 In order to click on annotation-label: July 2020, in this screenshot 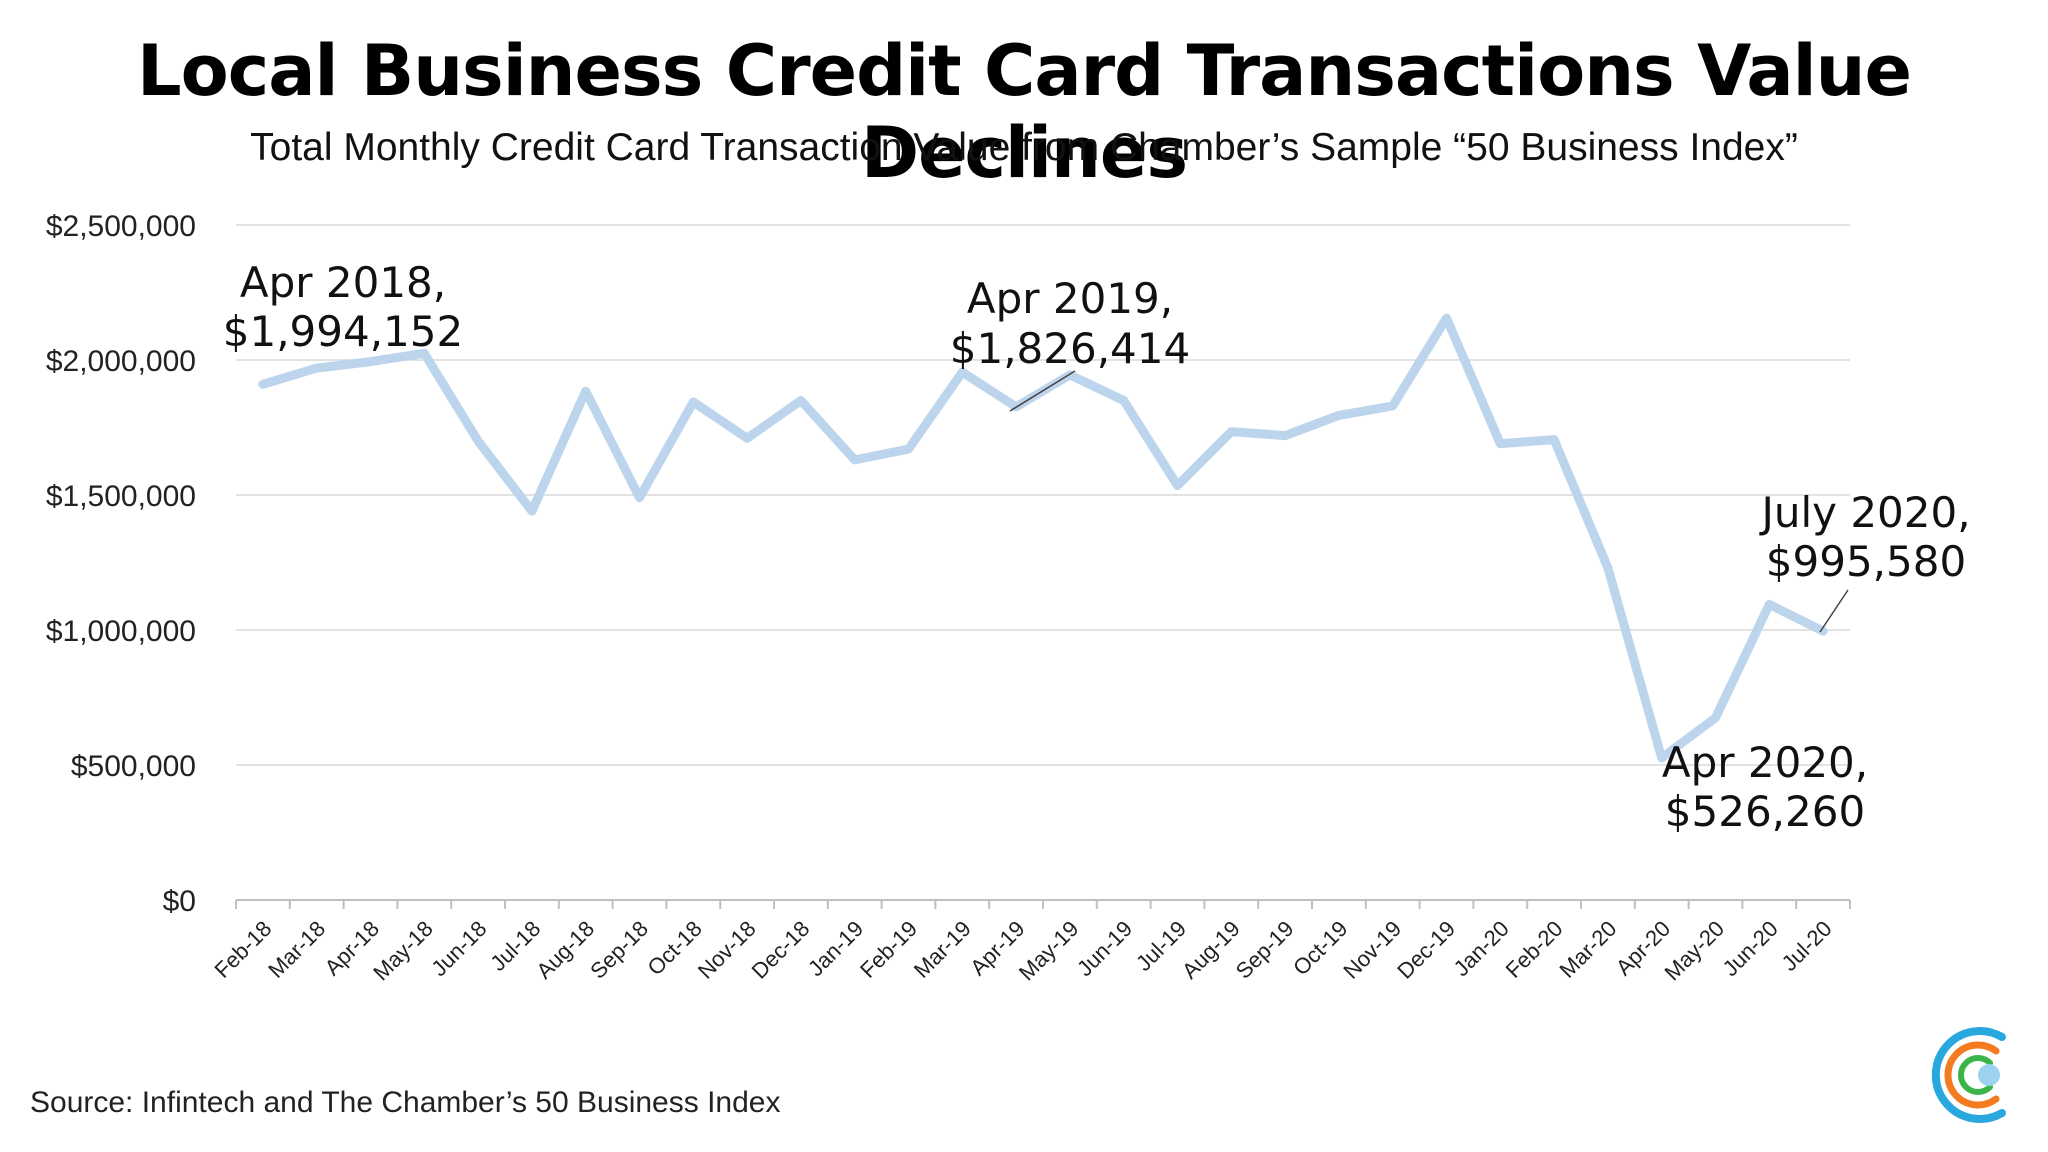, I will do `click(1864, 512)`.